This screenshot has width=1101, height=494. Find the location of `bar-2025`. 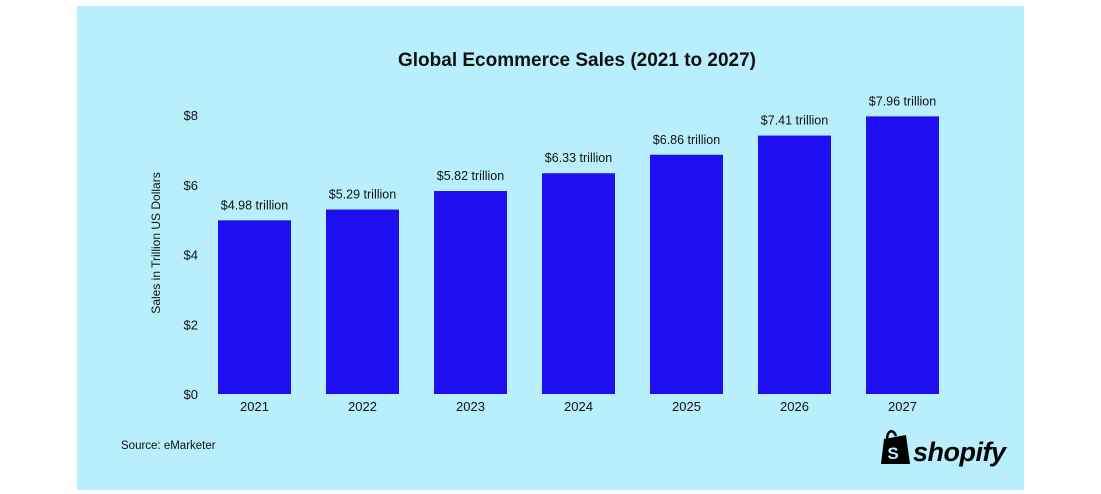

bar-2025 is located at coordinates (686, 274).